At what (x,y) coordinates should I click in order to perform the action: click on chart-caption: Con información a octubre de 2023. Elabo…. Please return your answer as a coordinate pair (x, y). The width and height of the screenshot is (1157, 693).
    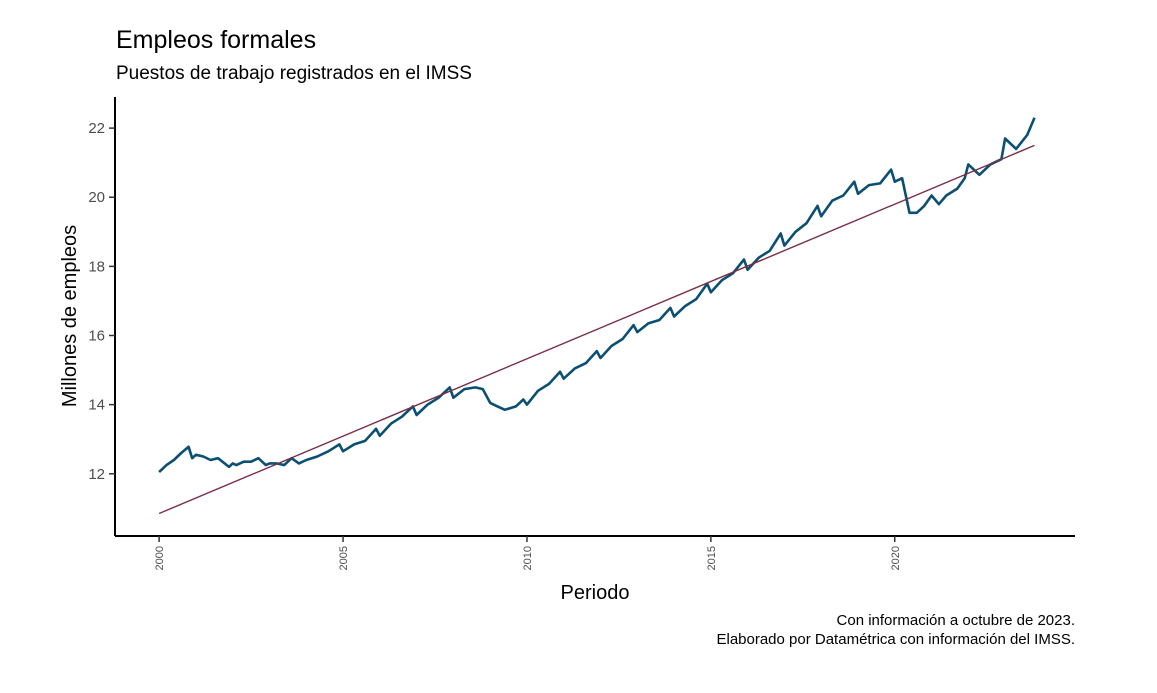
    Looking at the image, I should click on (895, 630).